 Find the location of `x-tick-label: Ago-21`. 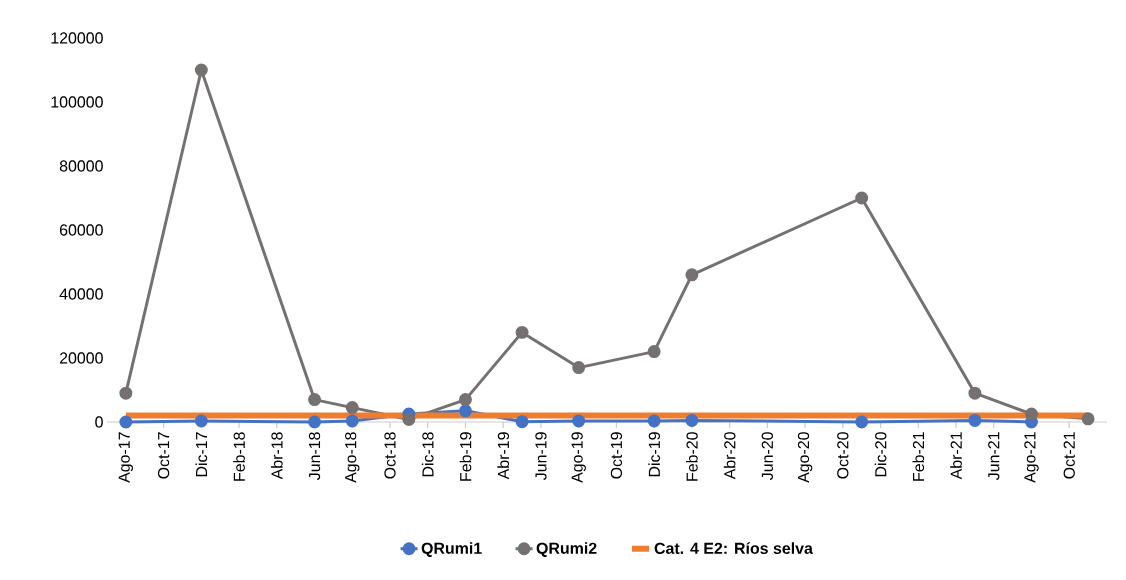

x-tick-label: Ago-21 is located at coordinates (1031, 457).